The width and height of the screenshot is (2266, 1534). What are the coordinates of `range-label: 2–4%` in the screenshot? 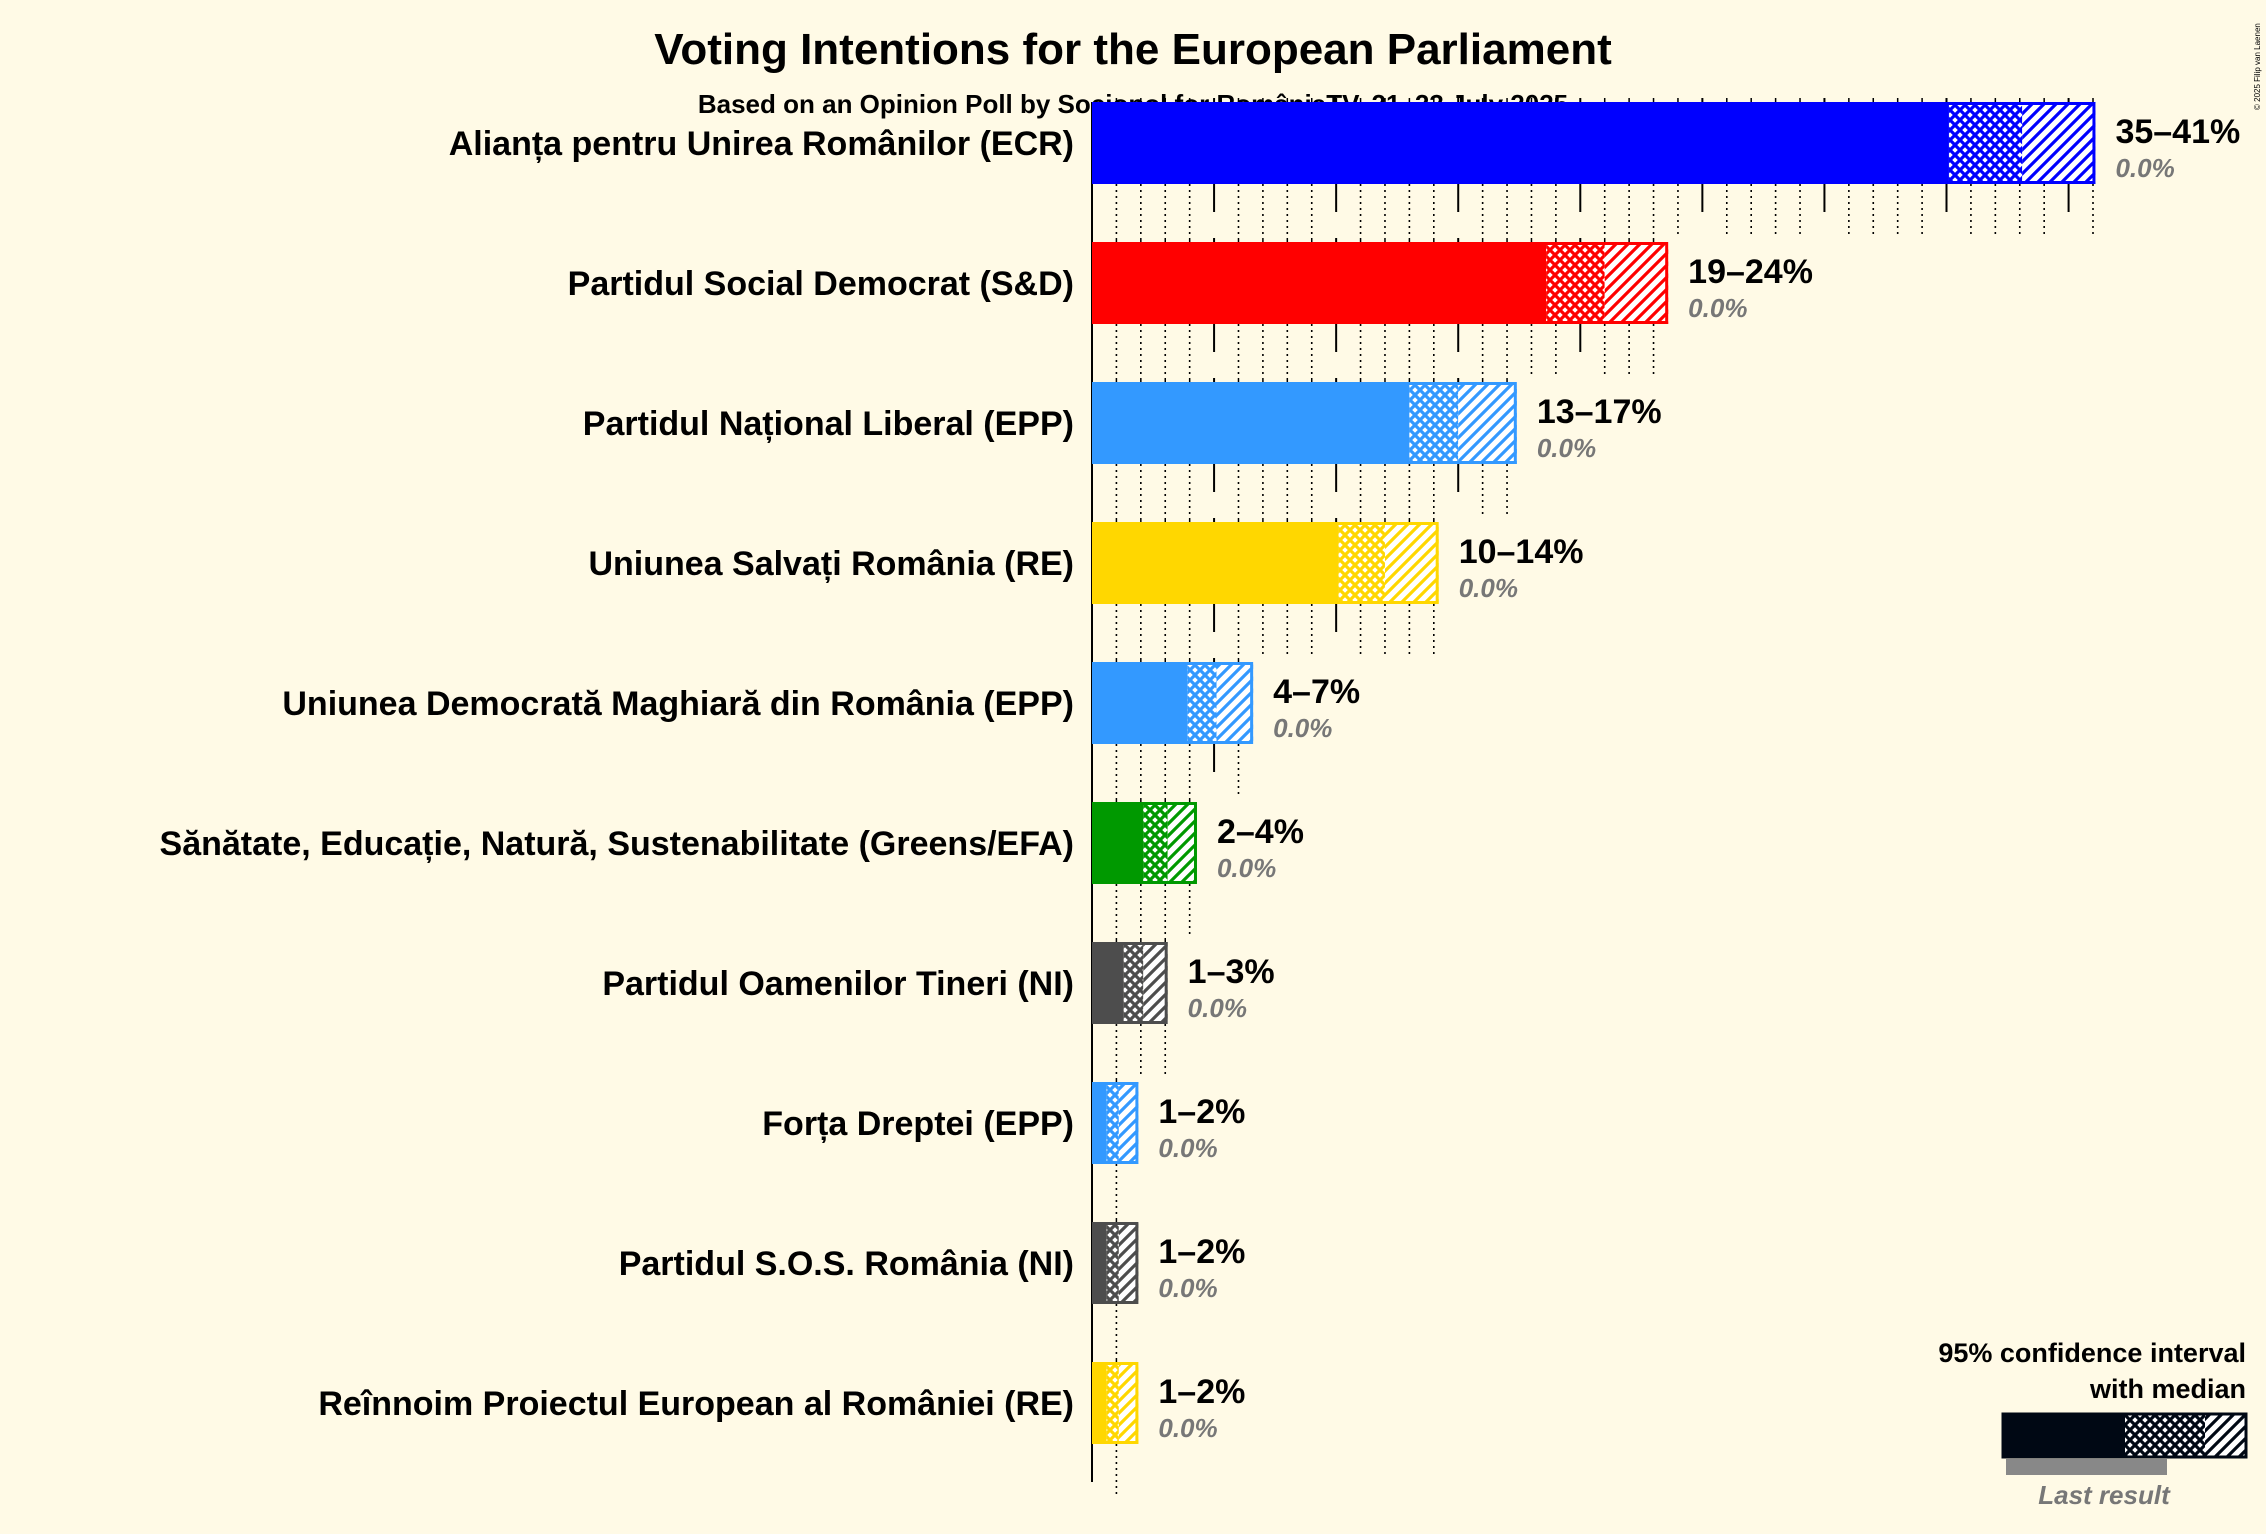 It's located at (1260, 832).